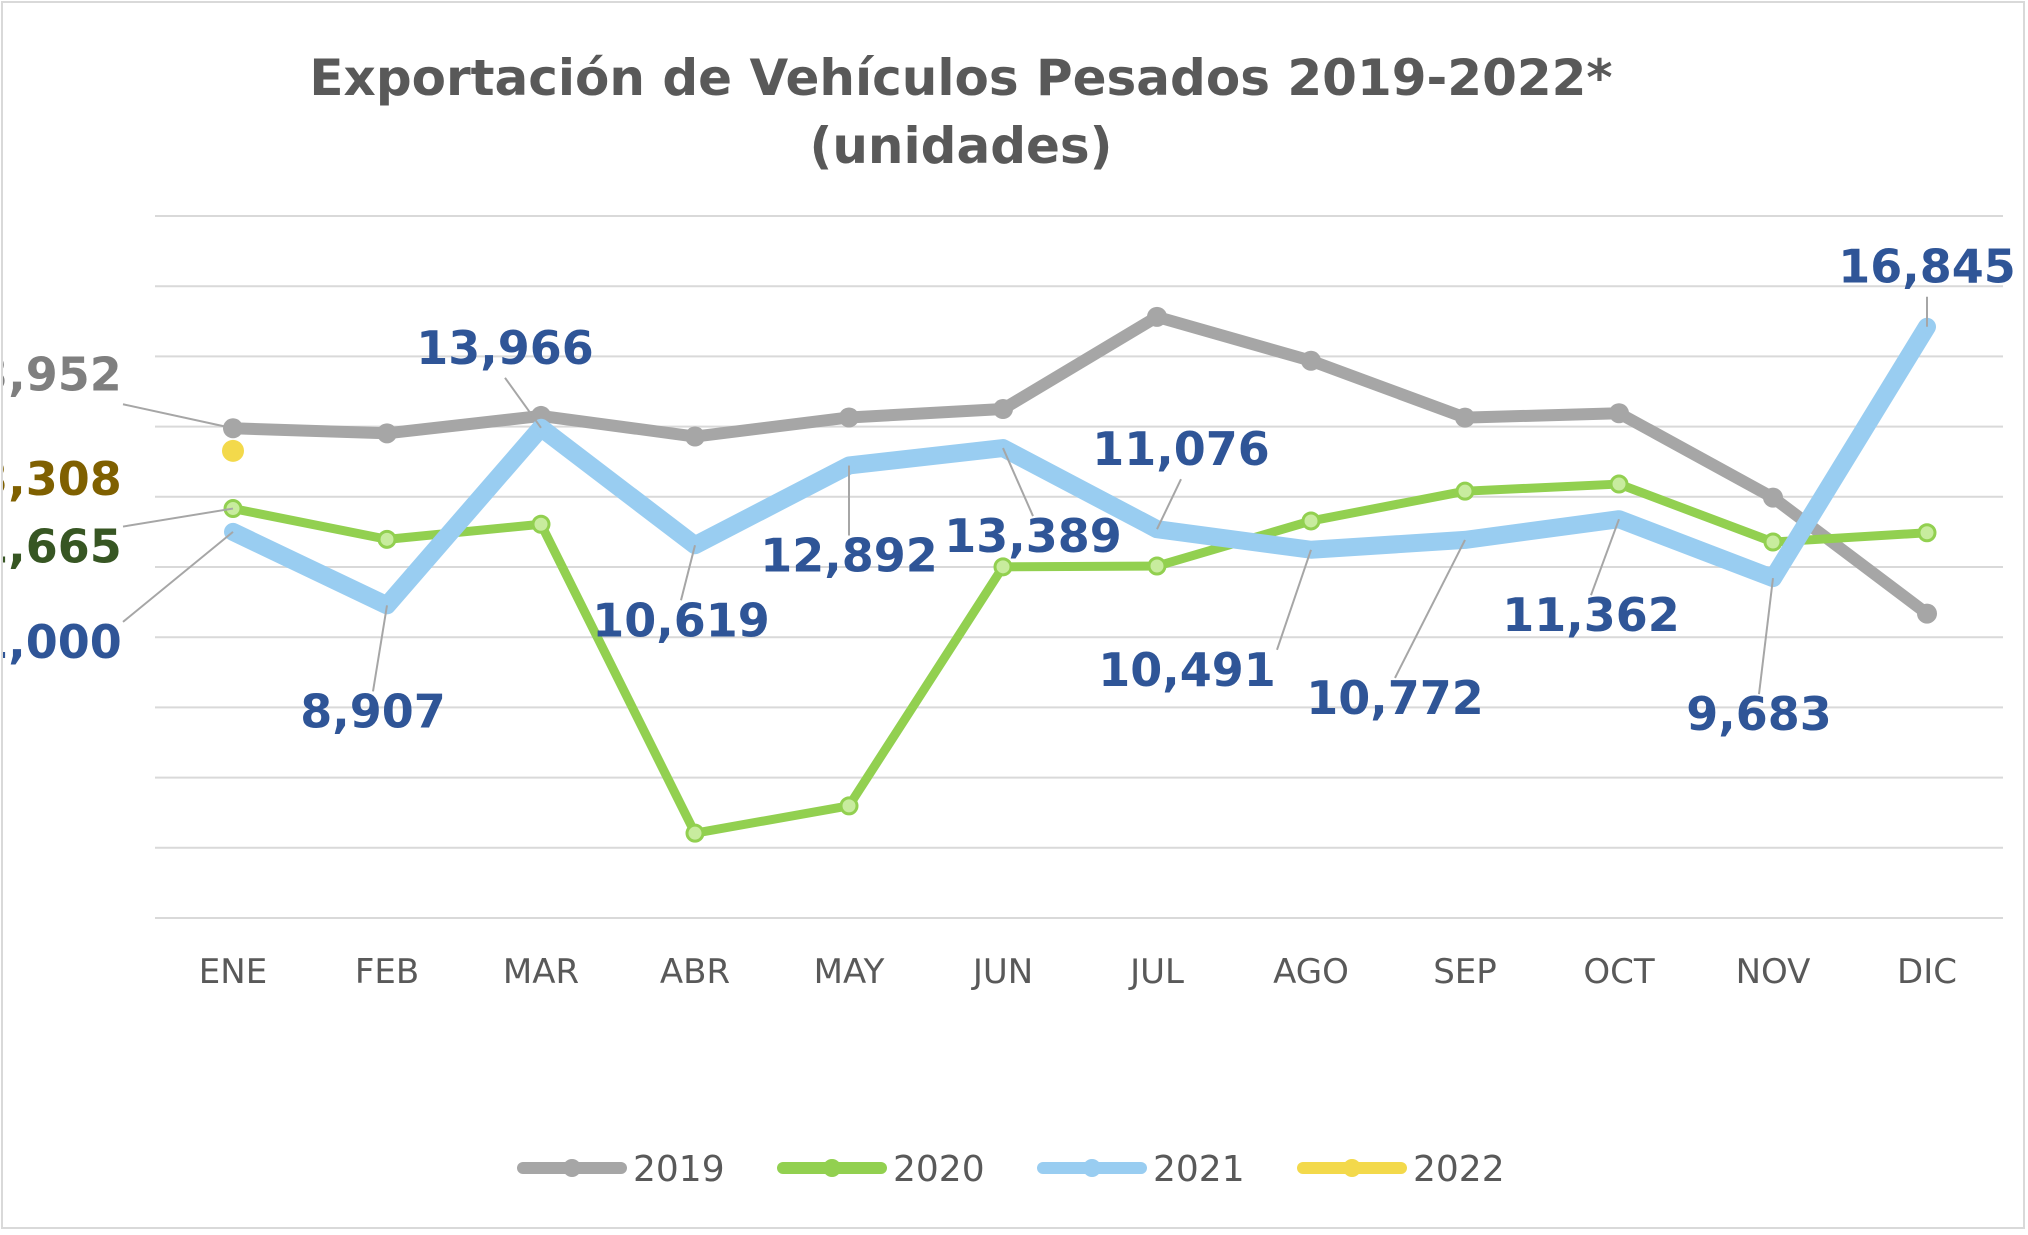 The image size is (2028, 1235). I want to click on legend-label-2020: 2020, so click(939, 1169).